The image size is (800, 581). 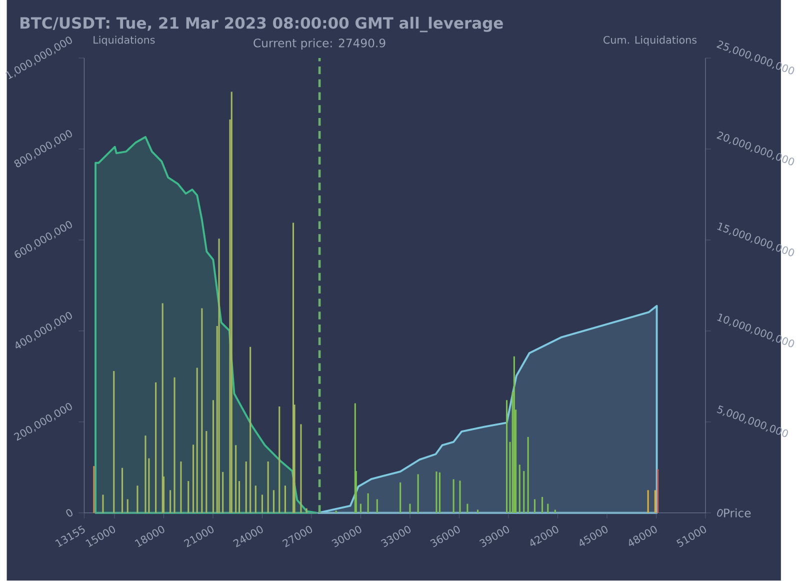 What do you see at coordinates (320, 44) in the screenshot?
I see `ref-line-label: Current price: 27490.9` at bounding box center [320, 44].